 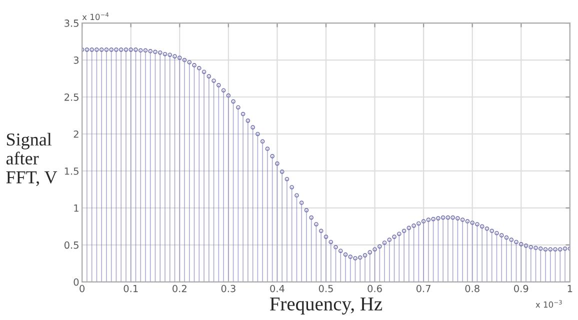 What do you see at coordinates (76, 60) in the screenshot?
I see `y-tick-label: 3` at bounding box center [76, 60].